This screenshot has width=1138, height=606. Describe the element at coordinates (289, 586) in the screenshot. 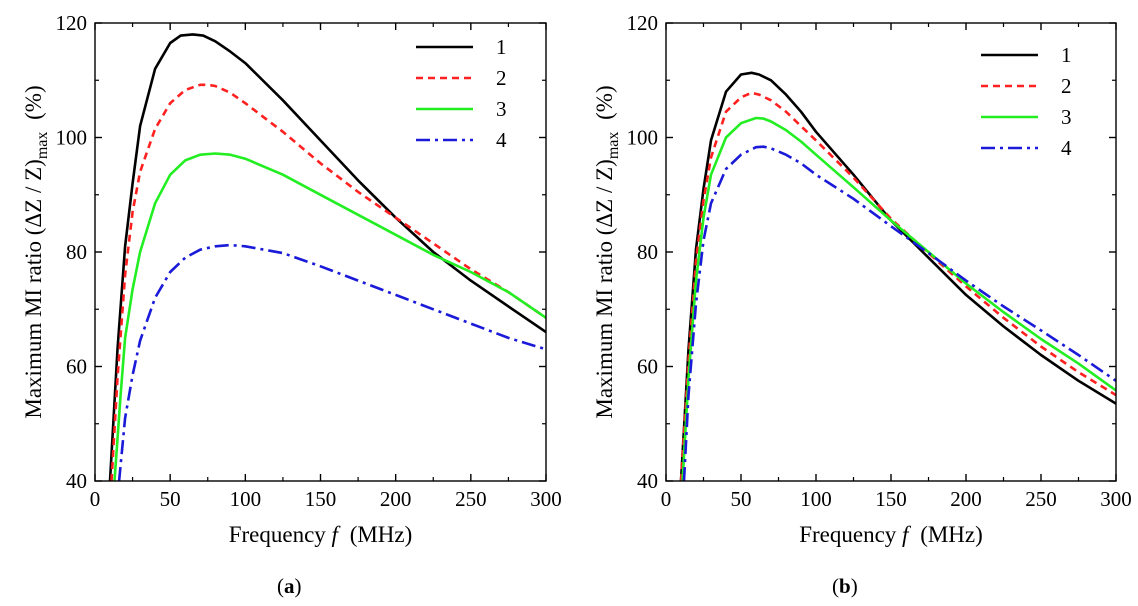

I see `panel-label-a: (a)` at that location.